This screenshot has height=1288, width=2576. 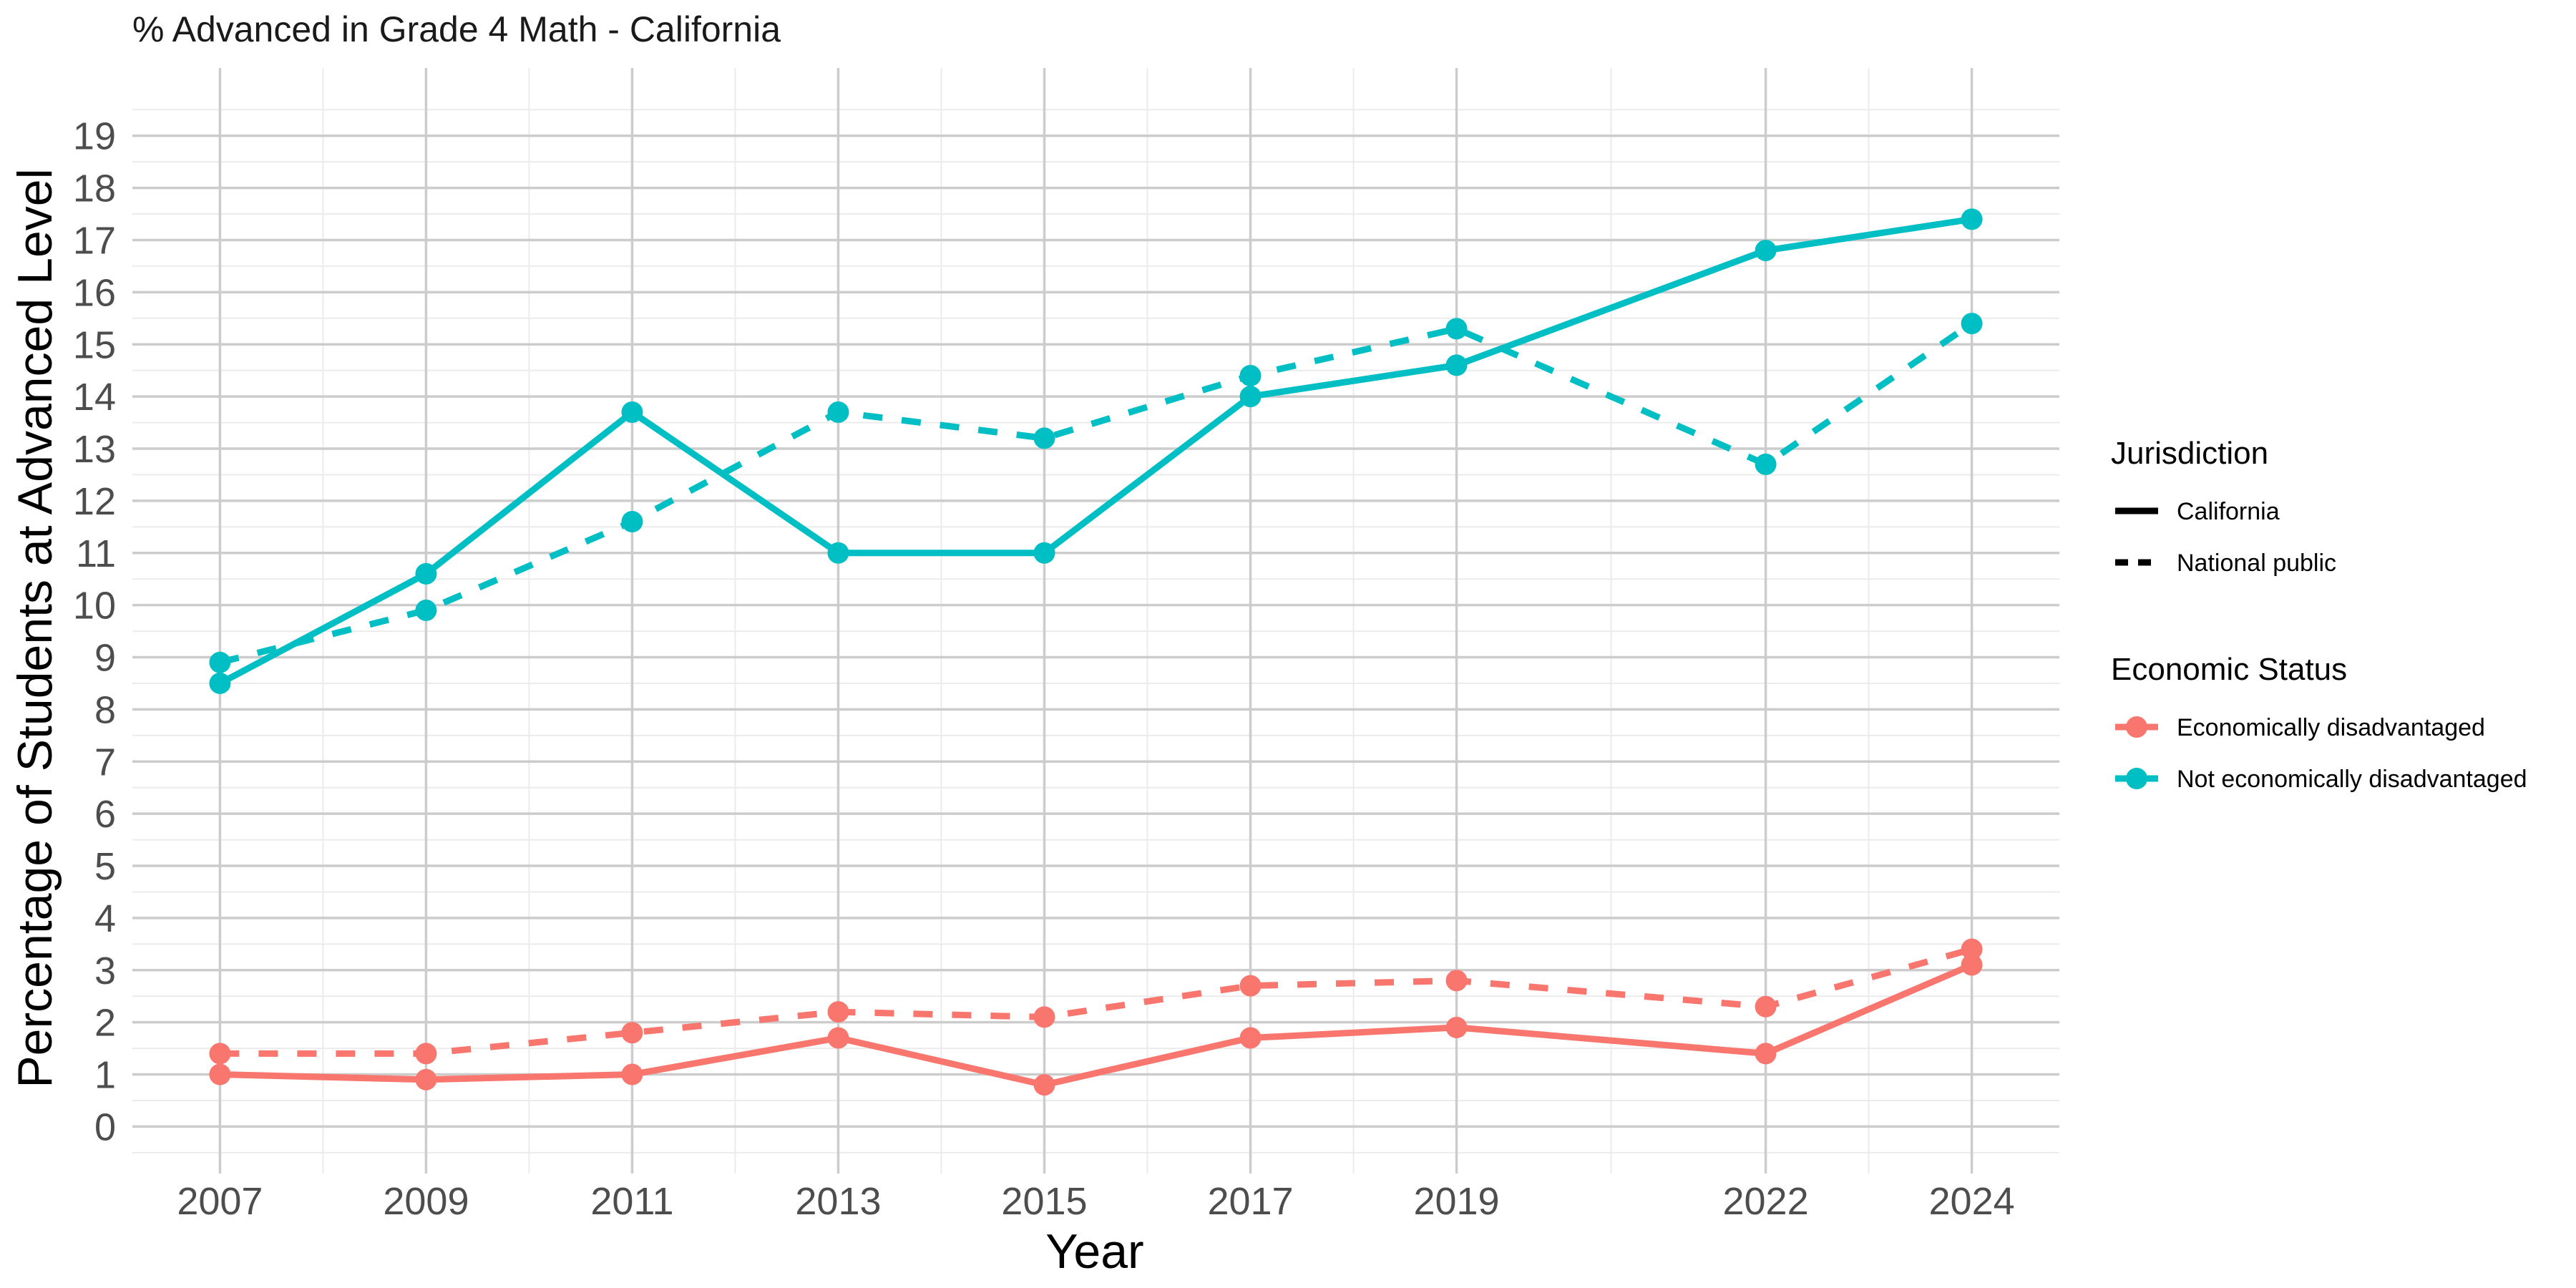 I want to click on x-tick-label: 2019, so click(x=1456, y=1201).